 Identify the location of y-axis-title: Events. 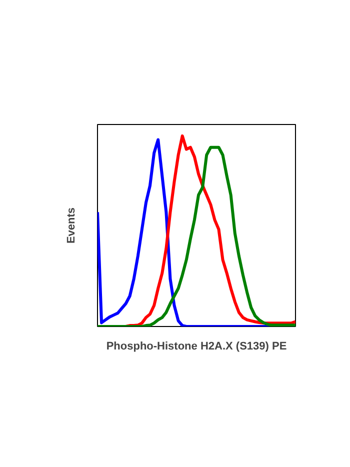
(72, 225).